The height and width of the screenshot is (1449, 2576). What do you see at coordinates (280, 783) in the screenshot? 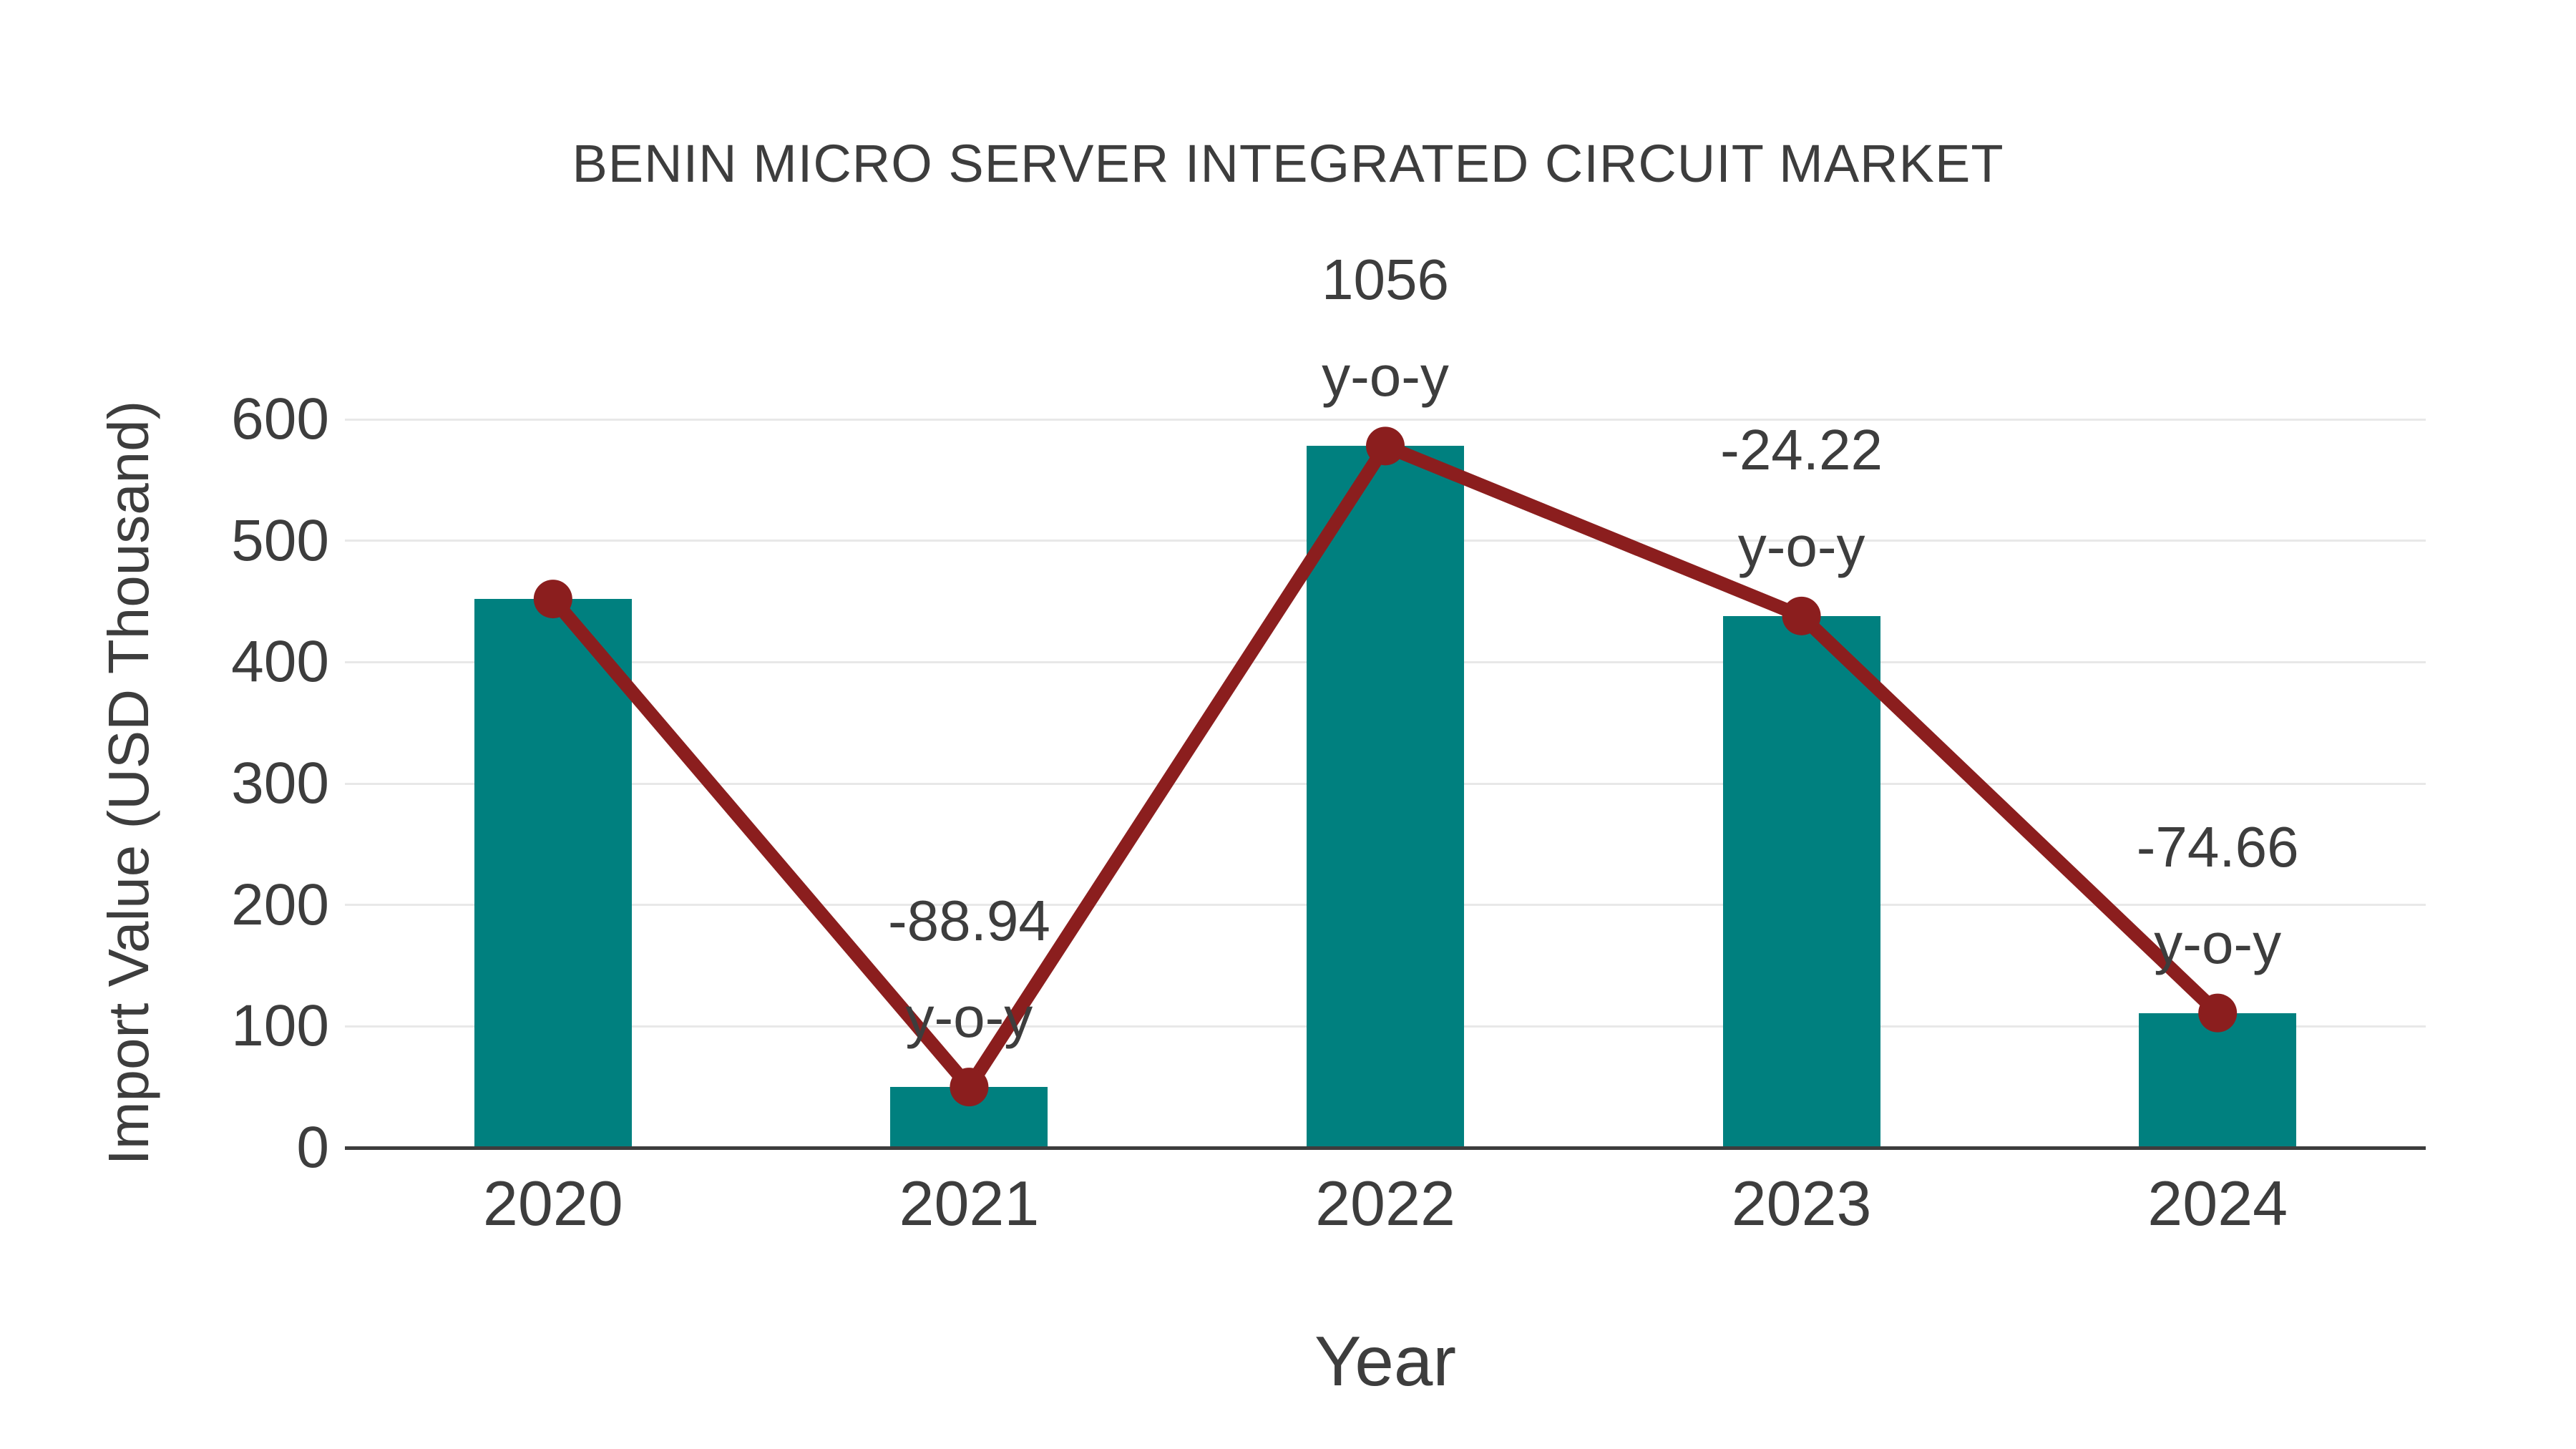
I see `y-tick-label-300: 300` at bounding box center [280, 783].